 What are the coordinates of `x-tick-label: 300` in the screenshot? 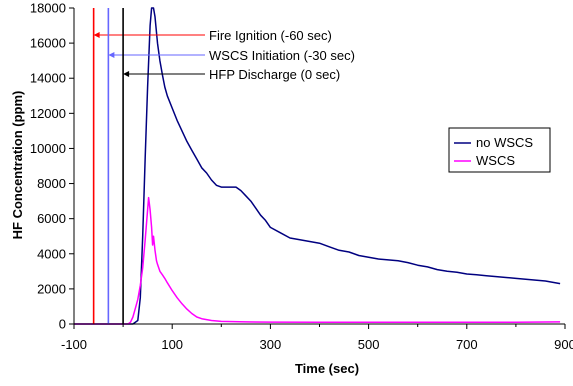 It's located at (271, 344).